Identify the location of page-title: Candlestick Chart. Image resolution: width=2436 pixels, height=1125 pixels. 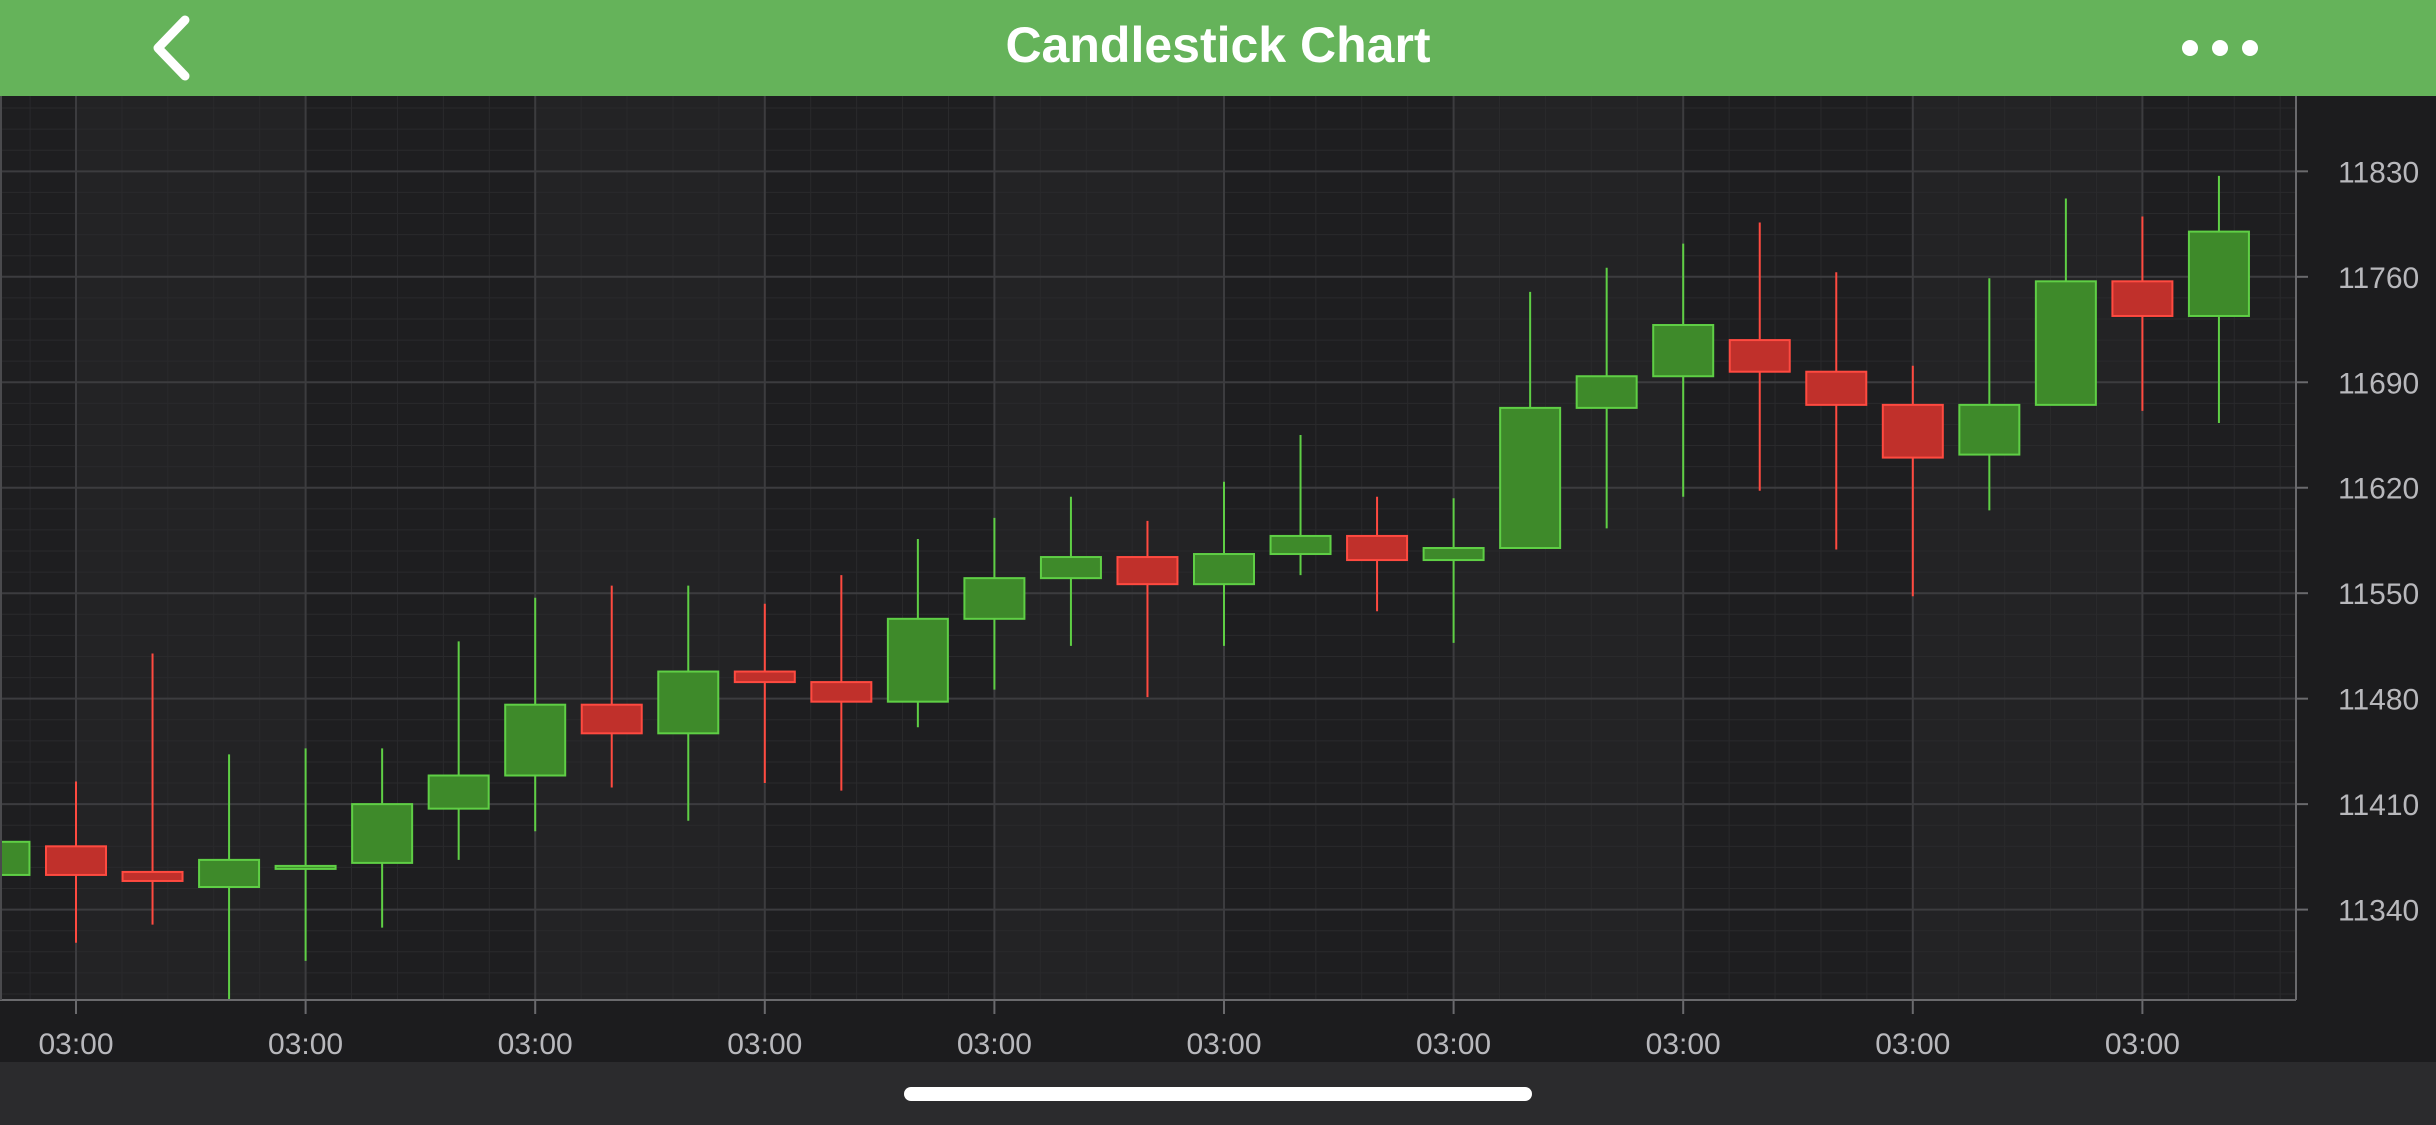
(1218, 45).